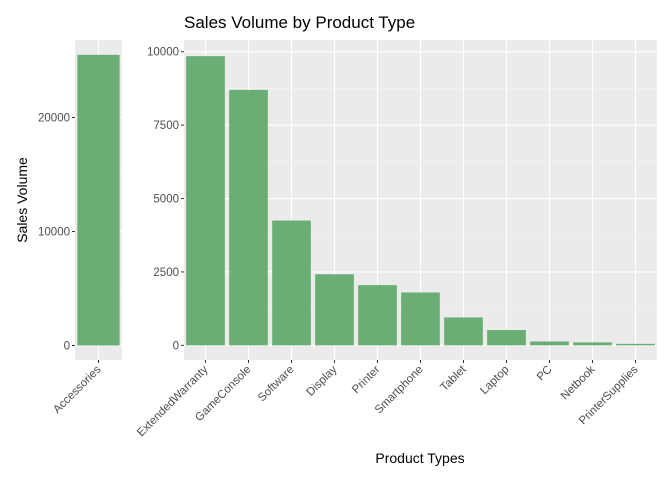 The image size is (672, 480). What do you see at coordinates (22, 200) in the screenshot?
I see `y-axis-title: Sales Volume` at bounding box center [22, 200].